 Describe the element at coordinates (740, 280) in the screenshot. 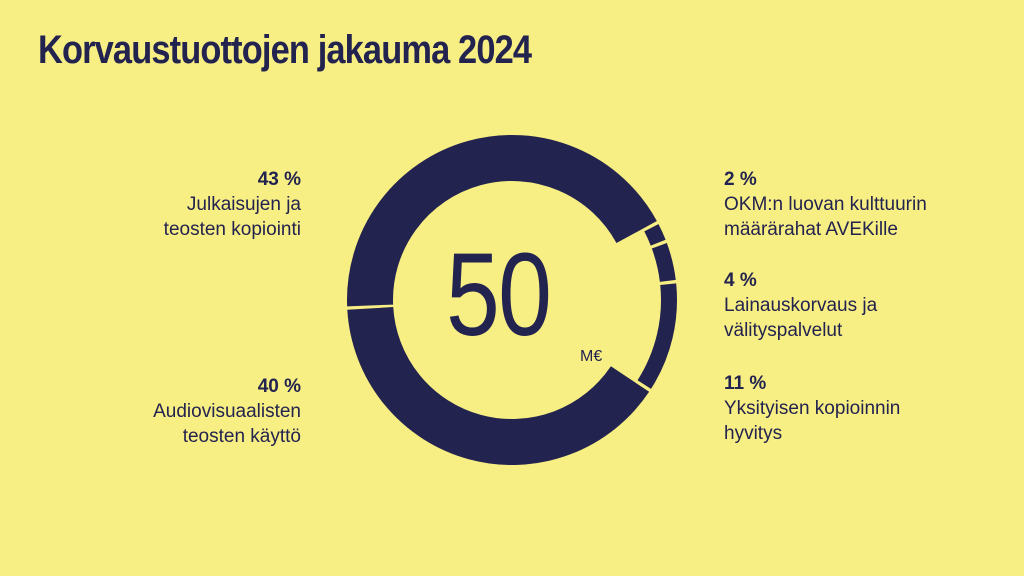

I see `slice-percent: 4 %` at that location.